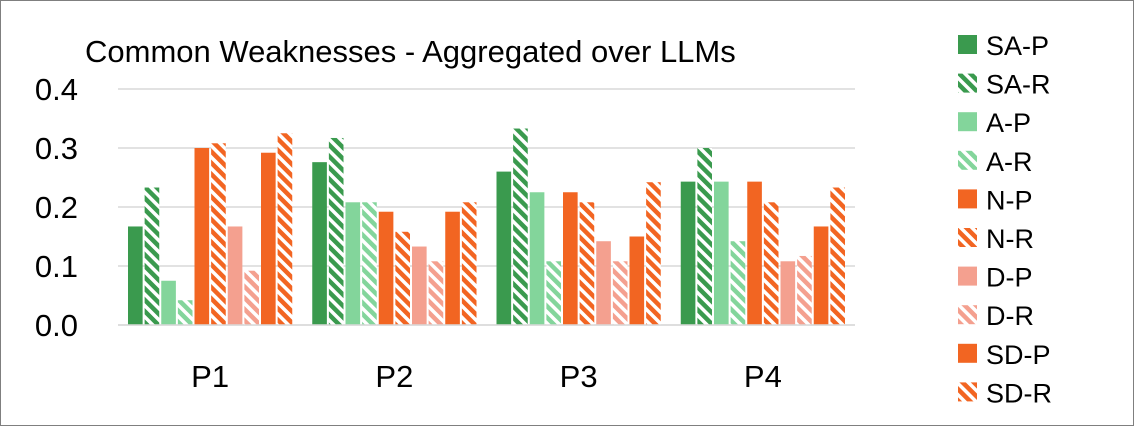 This screenshot has height=426, width=1134. I want to click on y-tick-label: 0.0, so click(56, 325).